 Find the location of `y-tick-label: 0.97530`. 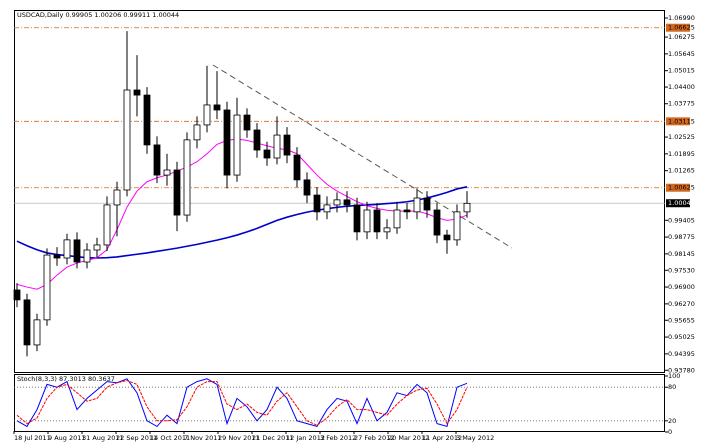

y-tick-label: 0.97530 is located at coordinates (681, 270).